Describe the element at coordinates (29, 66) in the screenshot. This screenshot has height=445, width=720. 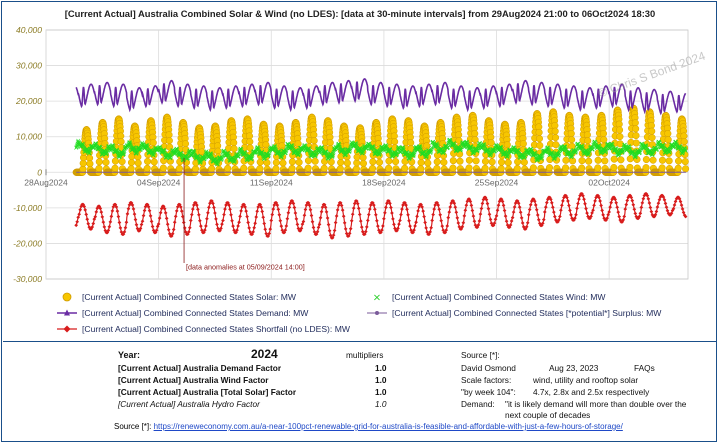
I see `y-tick-label: 30,000` at that location.